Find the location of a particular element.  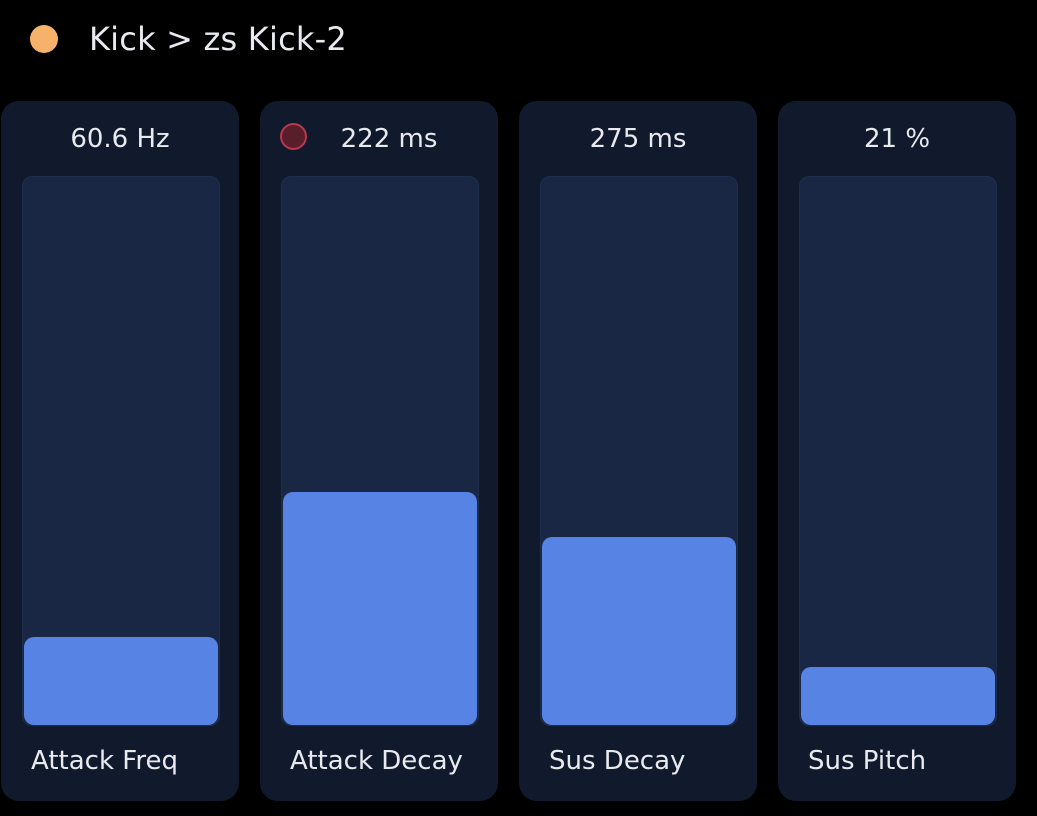

header: Kick > zs Kick-2 is located at coordinates (188, 39).